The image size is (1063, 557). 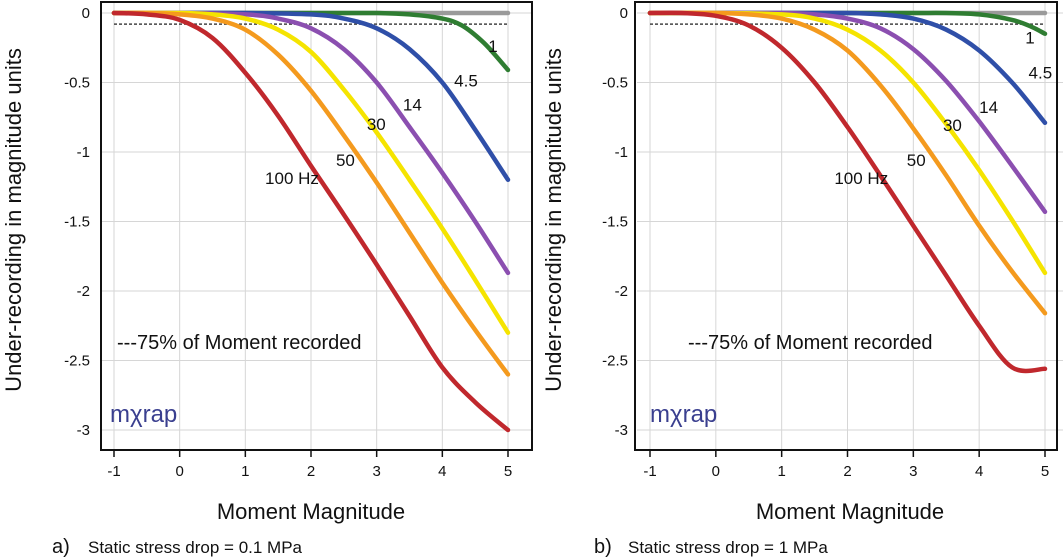 What do you see at coordinates (412, 104) in the screenshot?
I see `panel-a-curve-label-2: 14` at bounding box center [412, 104].